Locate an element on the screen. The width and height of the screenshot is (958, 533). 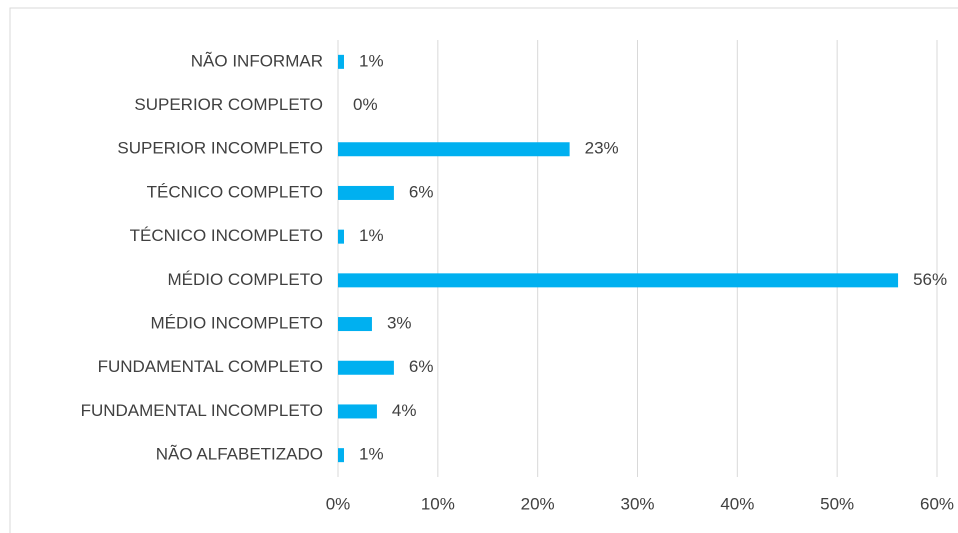
x-tick-label: 20% is located at coordinates (538, 503).